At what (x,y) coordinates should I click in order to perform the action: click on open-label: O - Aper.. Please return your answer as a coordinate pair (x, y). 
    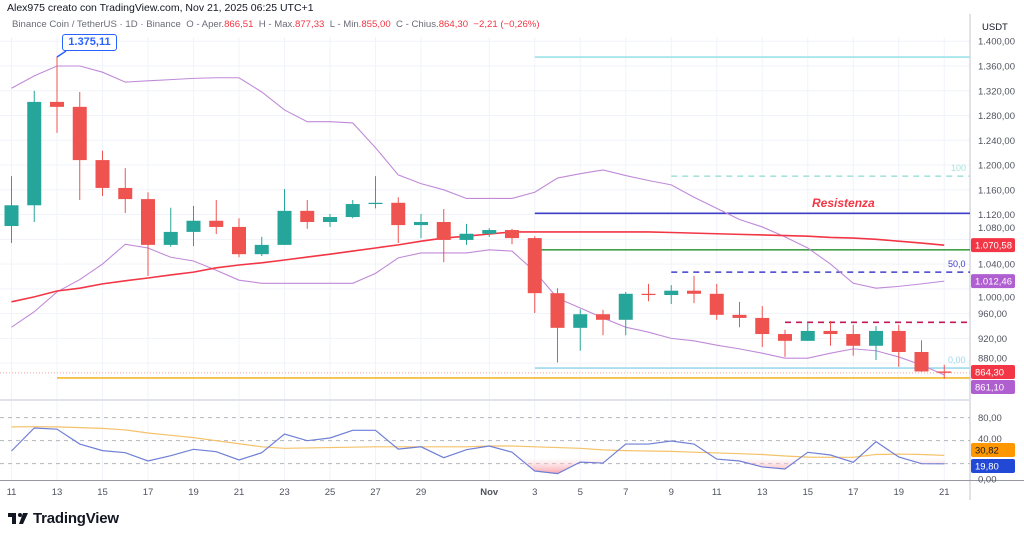
    Looking at the image, I should click on (205, 24).